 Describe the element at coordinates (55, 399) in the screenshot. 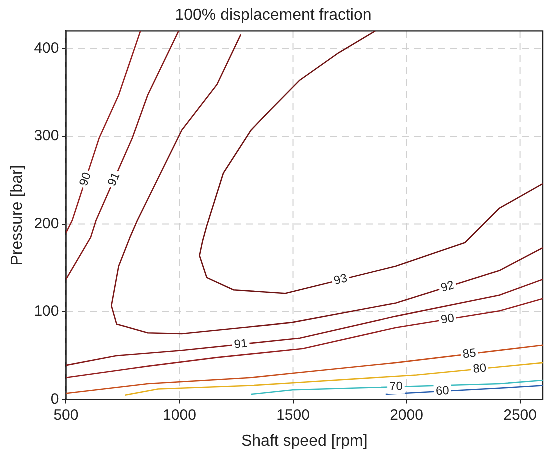

I see `y-tick-label: 0` at that location.